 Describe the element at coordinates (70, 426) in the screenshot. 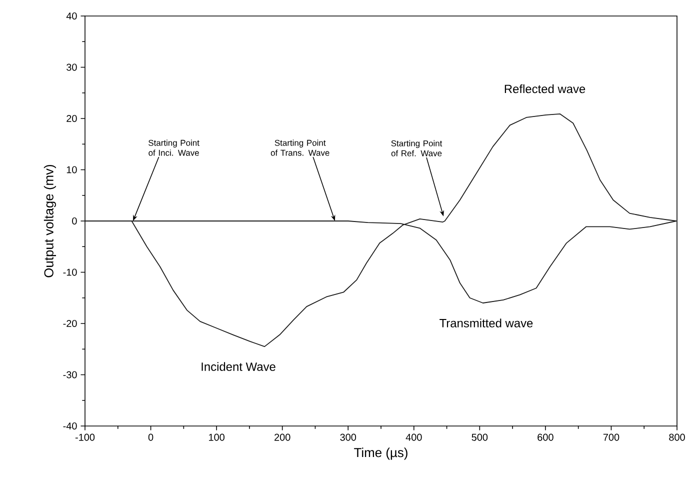

I see `y-tick-label: -40` at that location.